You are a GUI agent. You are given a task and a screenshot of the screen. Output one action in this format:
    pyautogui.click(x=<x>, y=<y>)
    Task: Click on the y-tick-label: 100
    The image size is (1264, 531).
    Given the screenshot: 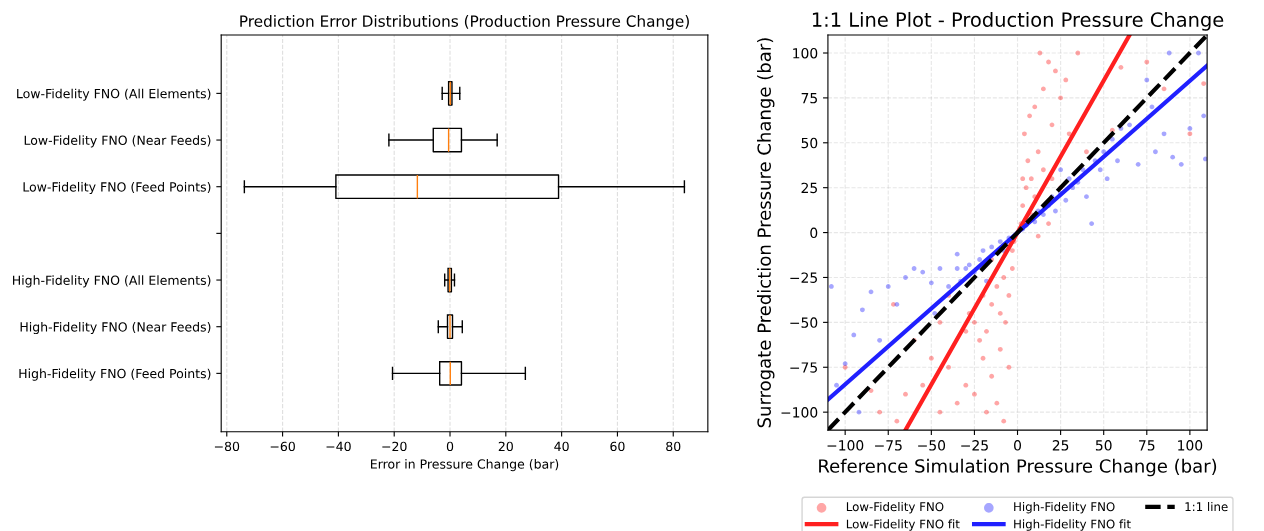 What is the action you would take?
    pyautogui.click(x=805, y=53)
    